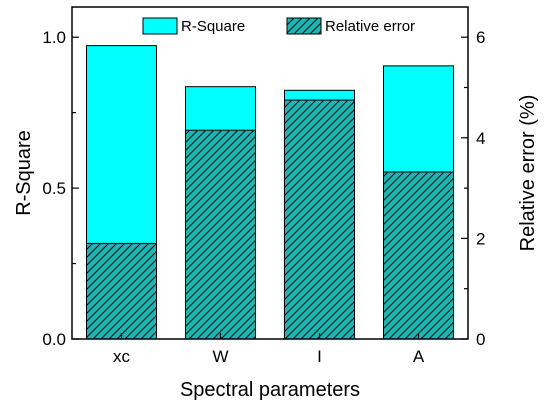 Image resolution: width=550 pixels, height=410 pixels. Describe the element at coordinates (304, 26) in the screenshot. I see `legend-swatch-relative-error` at that location.